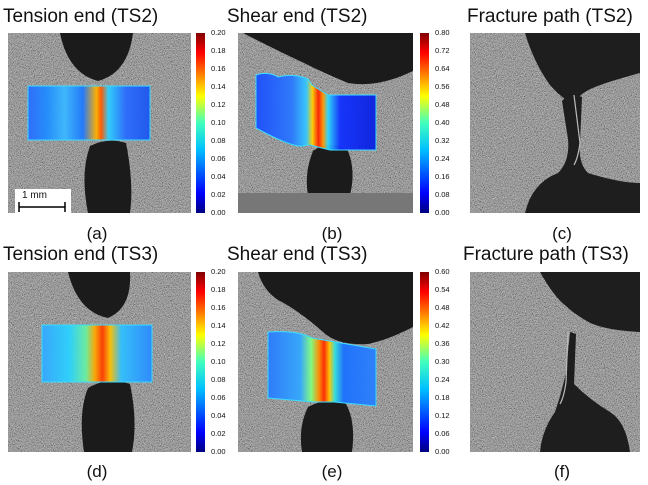 Image resolution: width=648 pixels, height=485 pixels. I want to click on panel-e-shear-ts3, so click(325, 362).